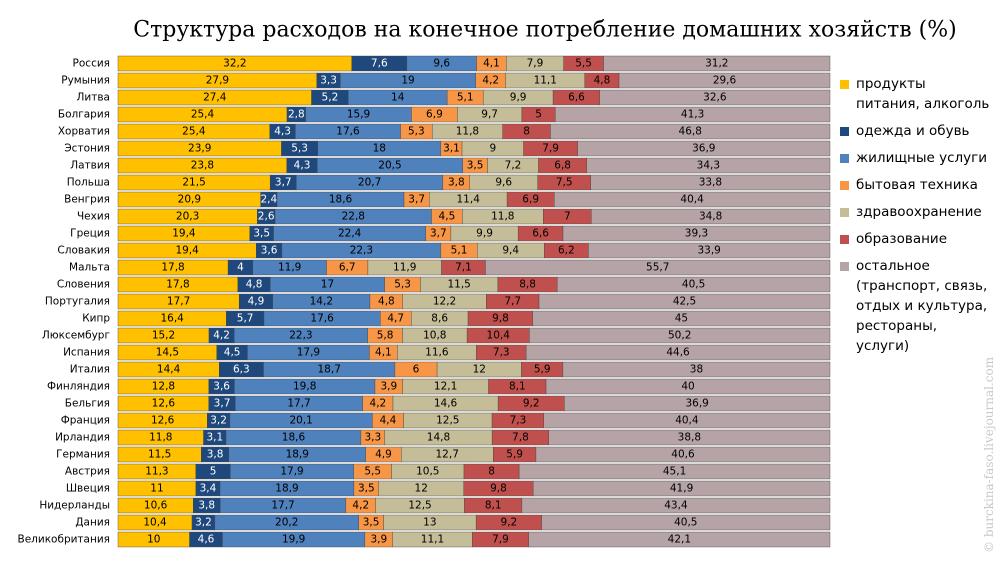 This screenshot has width=1000, height=563. What do you see at coordinates (93, 217) in the screenshot?
I see `y-tick-label: Чехия` at bounding box center [93, 217].